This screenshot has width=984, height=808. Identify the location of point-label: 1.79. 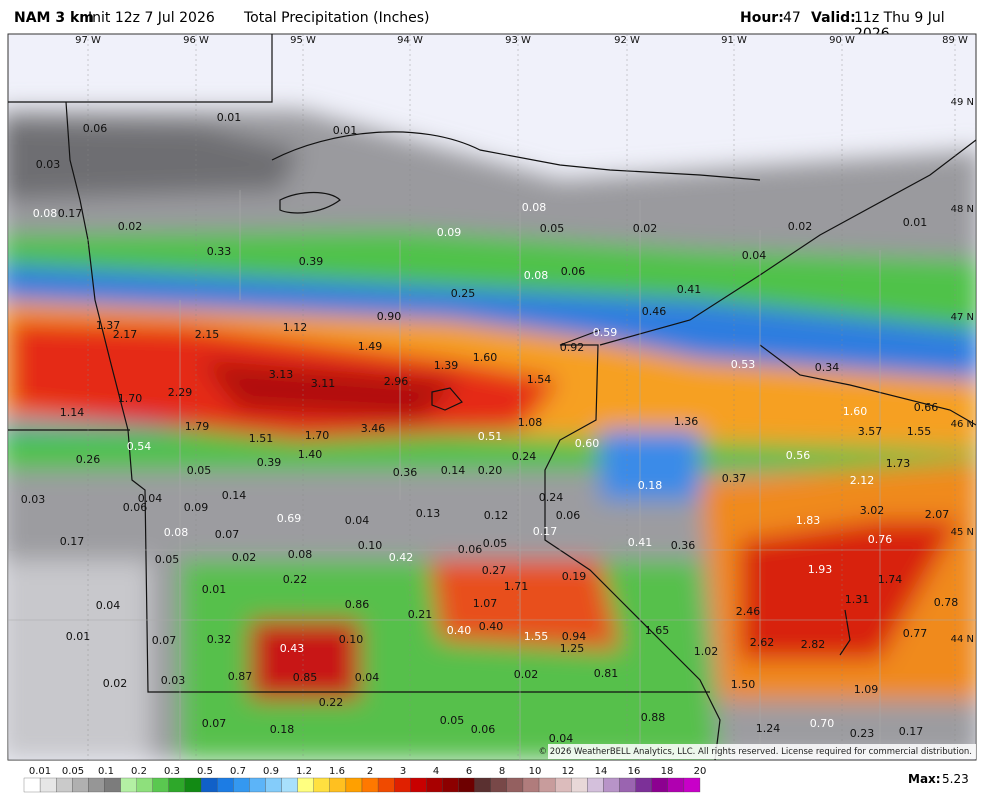
(197, 426).